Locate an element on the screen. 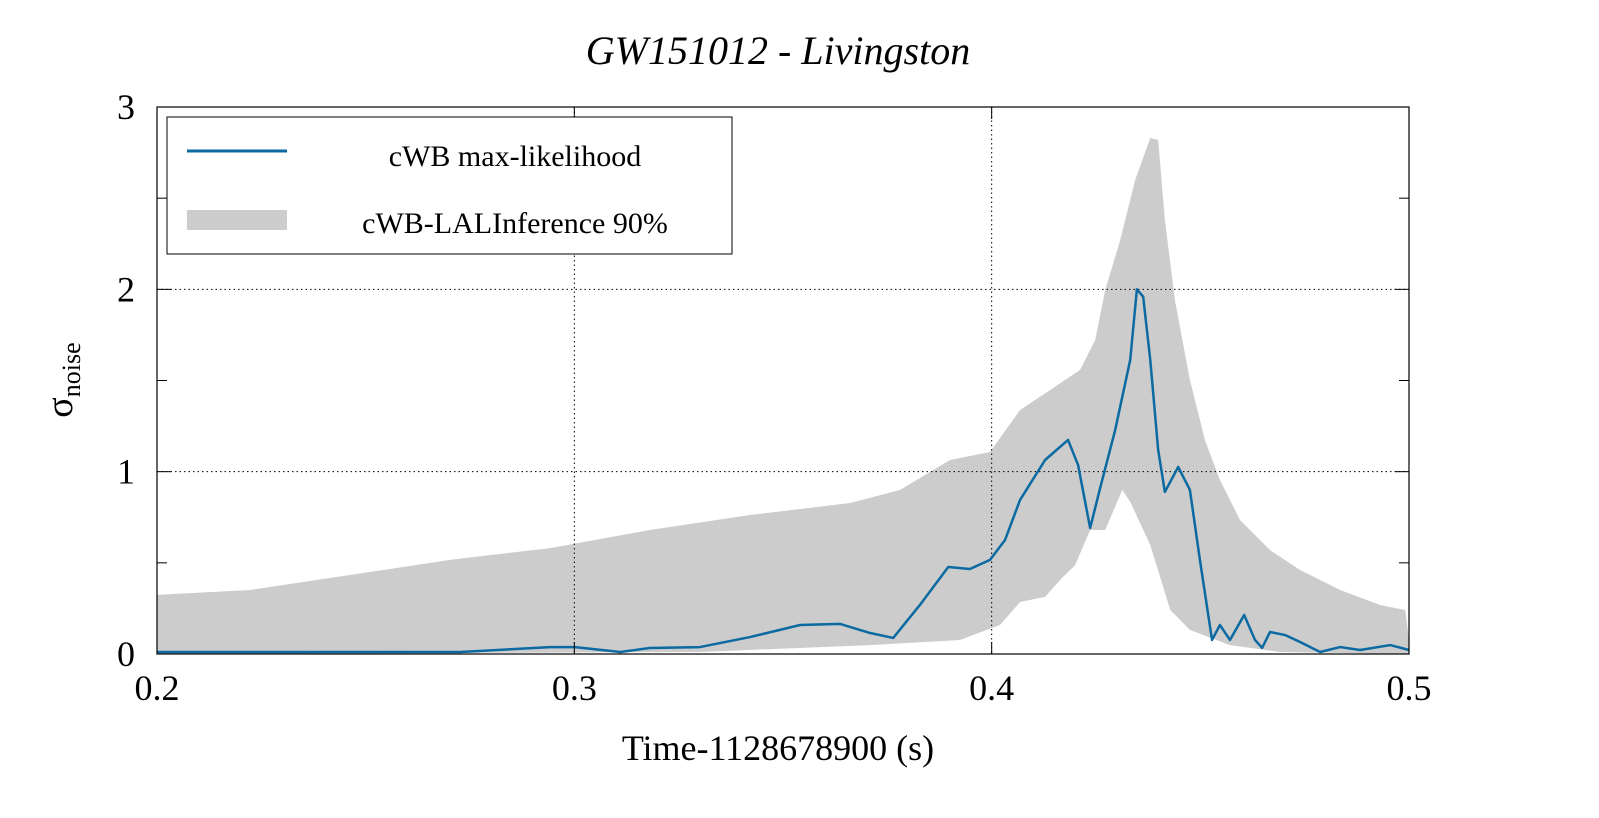  x-tick-label: 0.2 is located at coordinates (157, 688).